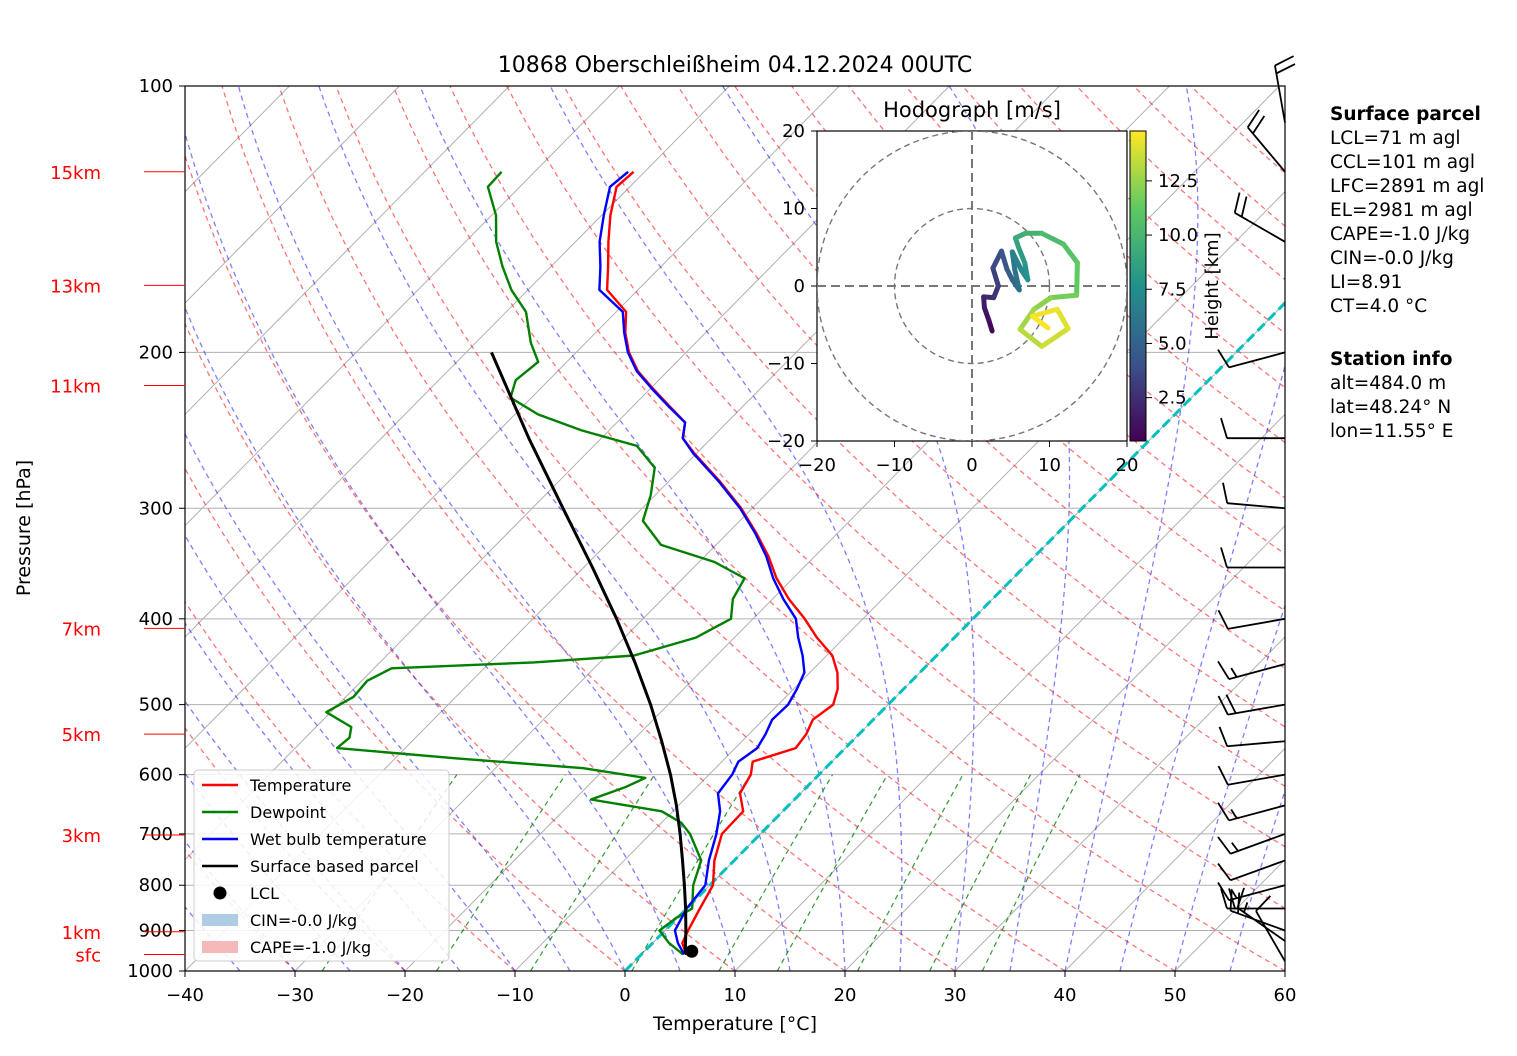 The image size is (1517, 1056). What do you see at coordinates (156, 705) in the screenshot?
I see `y-tick-label: 500` at bounding box center [156, 705].